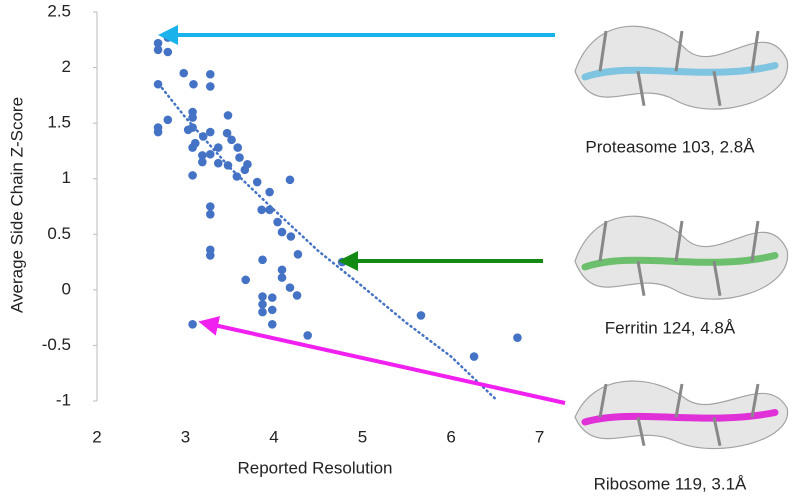 This screenshot has height=497, width=800. What do you see at coordinates (56, 344) in the screenshot?
I see `y-tick-label: -0.5` at bounding box center [56, 344].